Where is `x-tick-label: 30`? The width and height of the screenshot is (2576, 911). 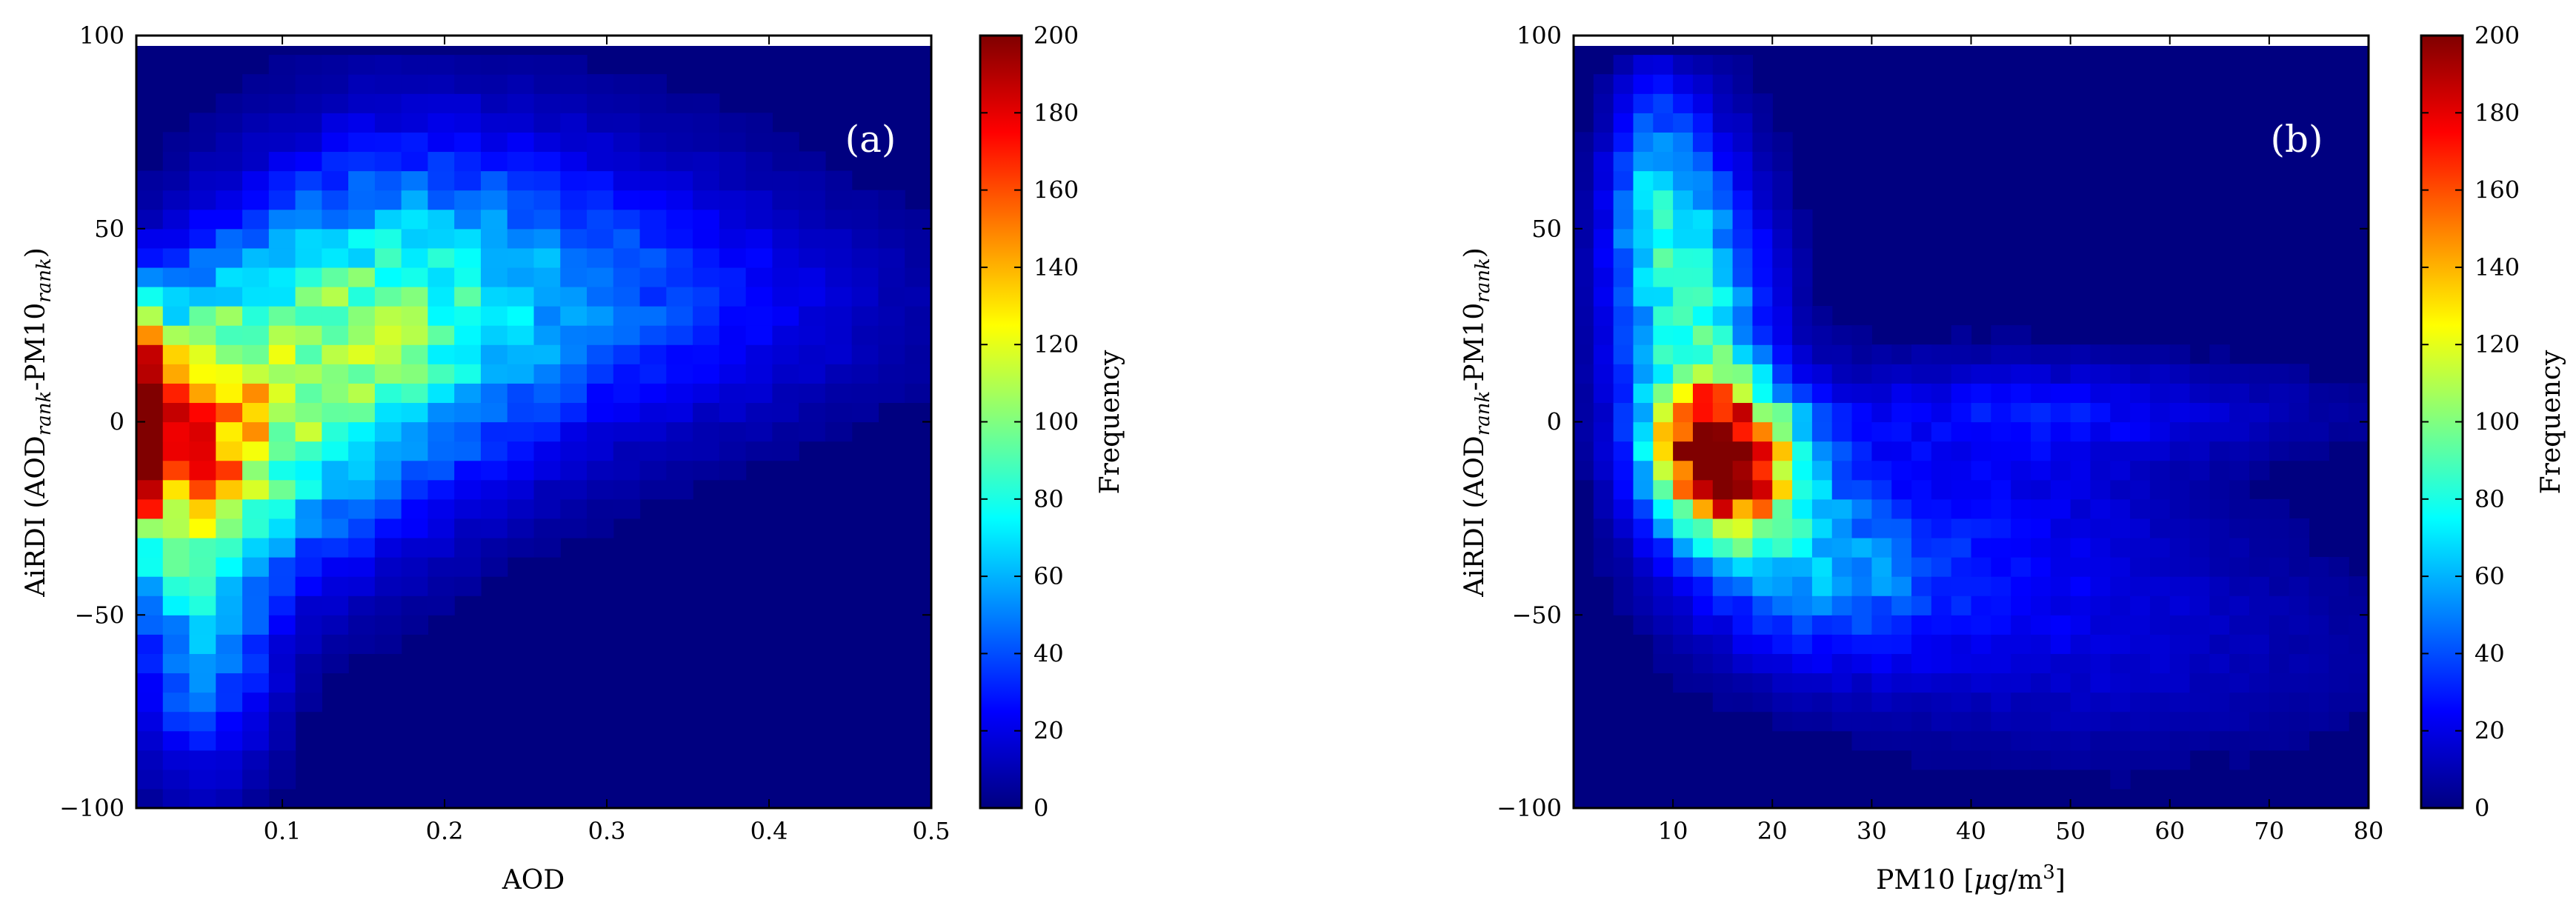
x-tick-label: 30 is located at coordinates (1872, 831).